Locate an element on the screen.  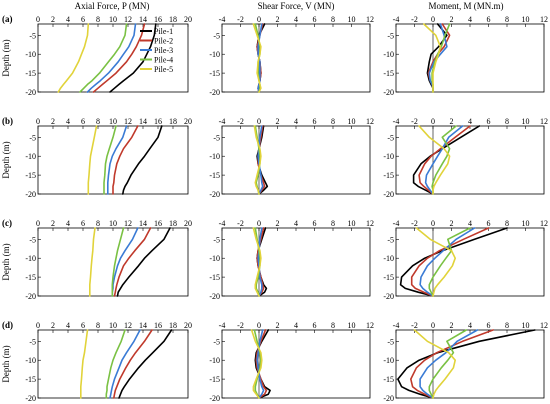
x-tick-label: 14 is located at coordinates (143, 121).